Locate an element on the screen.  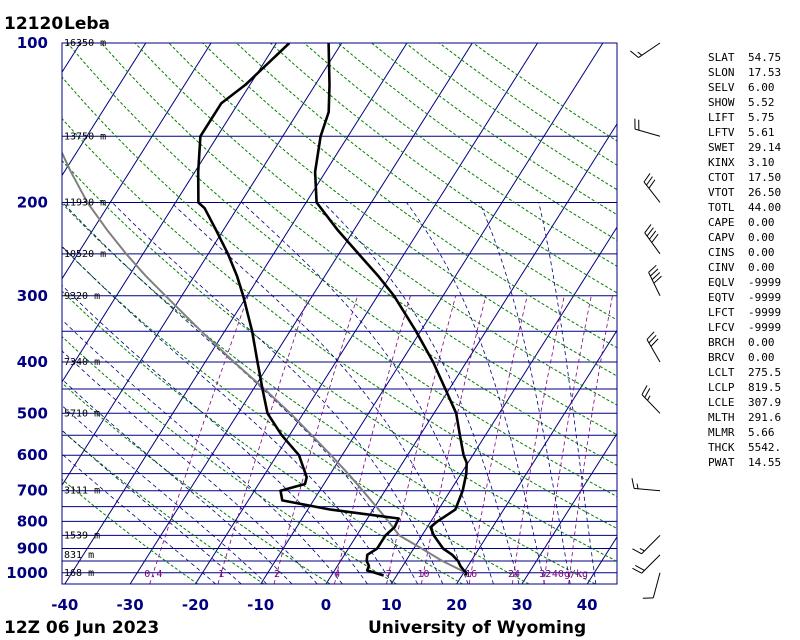
index-value: 44.00 is located at coordinates (765, 207).